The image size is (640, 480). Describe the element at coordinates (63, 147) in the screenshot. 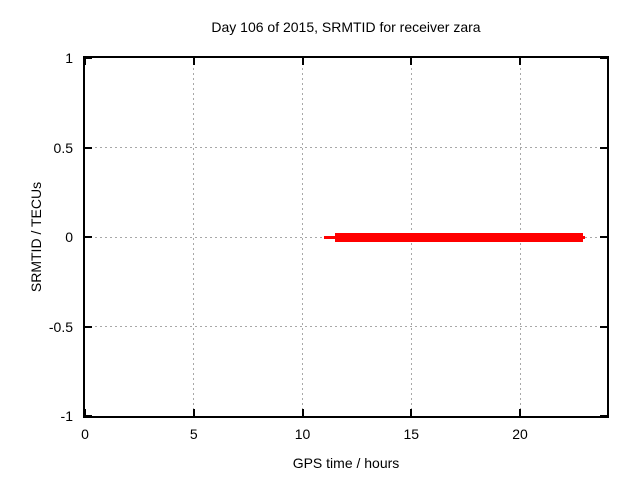

I see `y-tick-label: 0.5` at that location.